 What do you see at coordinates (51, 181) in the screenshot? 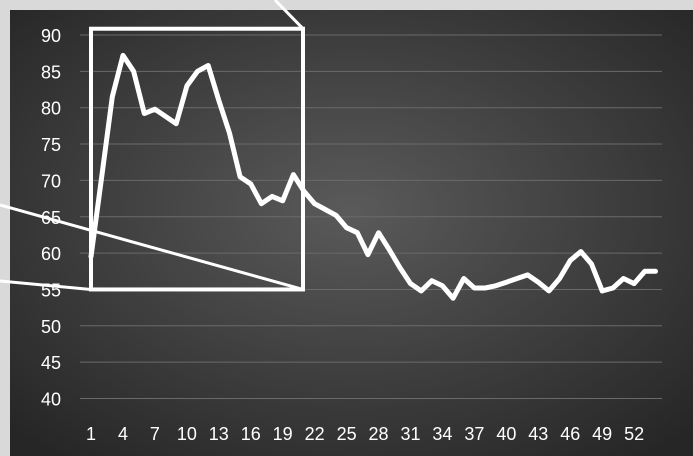
I see `y-tick-label: 70` at bounding box center [51, 181].